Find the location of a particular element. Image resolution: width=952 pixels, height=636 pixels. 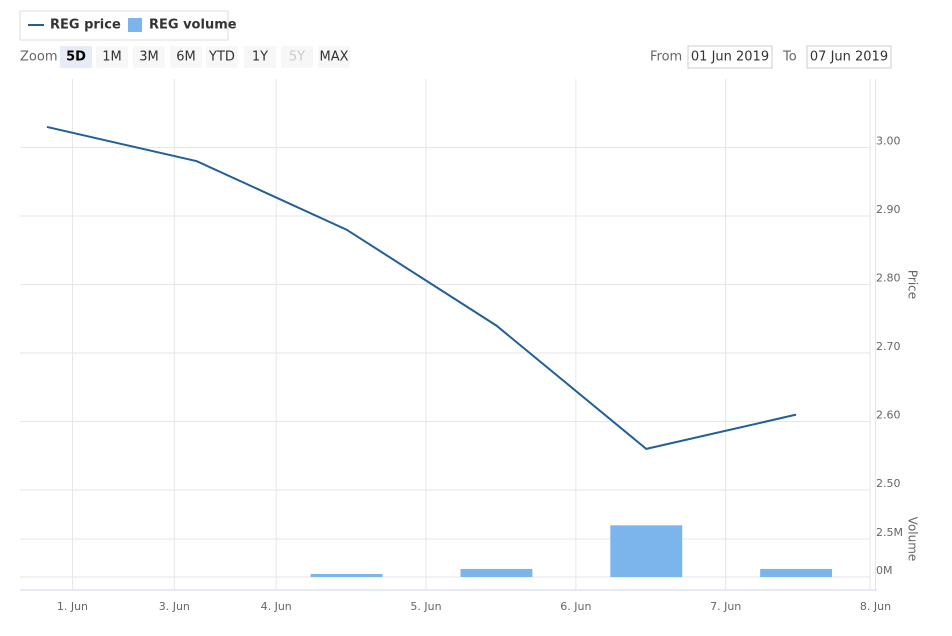

to-input is located at coordinates (849, 57).